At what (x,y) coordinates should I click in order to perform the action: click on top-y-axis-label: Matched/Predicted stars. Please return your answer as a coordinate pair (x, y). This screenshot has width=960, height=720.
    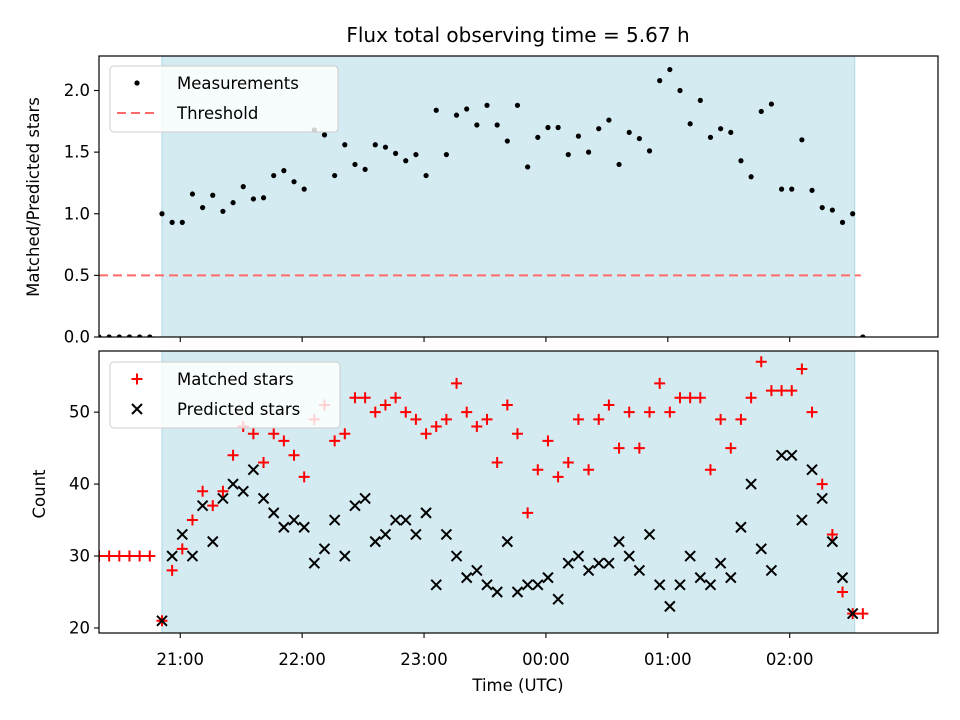
    Looking at the image, I should click on (33, 197).